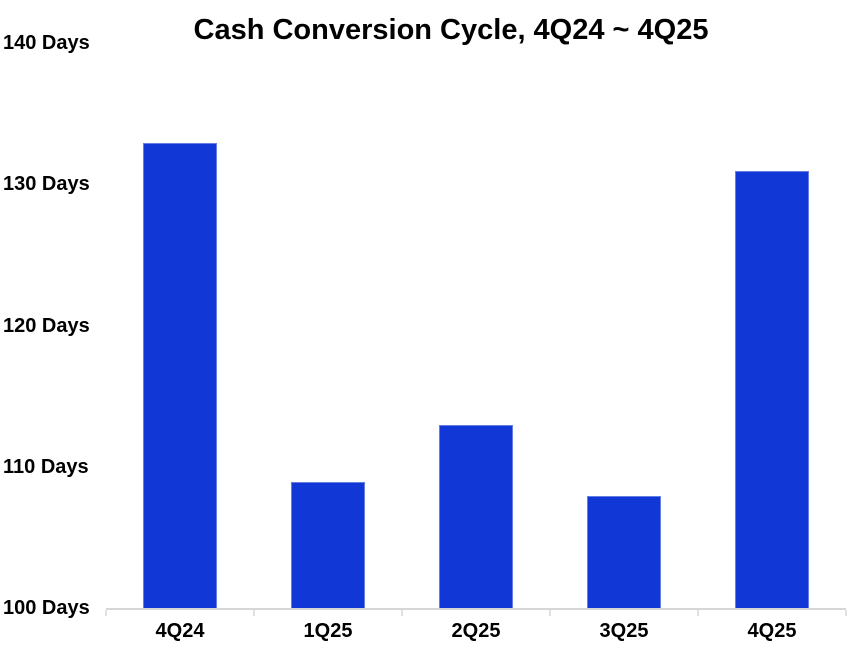  I want to click on xtick-label-2Q25: 2Q25, so click(476, 631).